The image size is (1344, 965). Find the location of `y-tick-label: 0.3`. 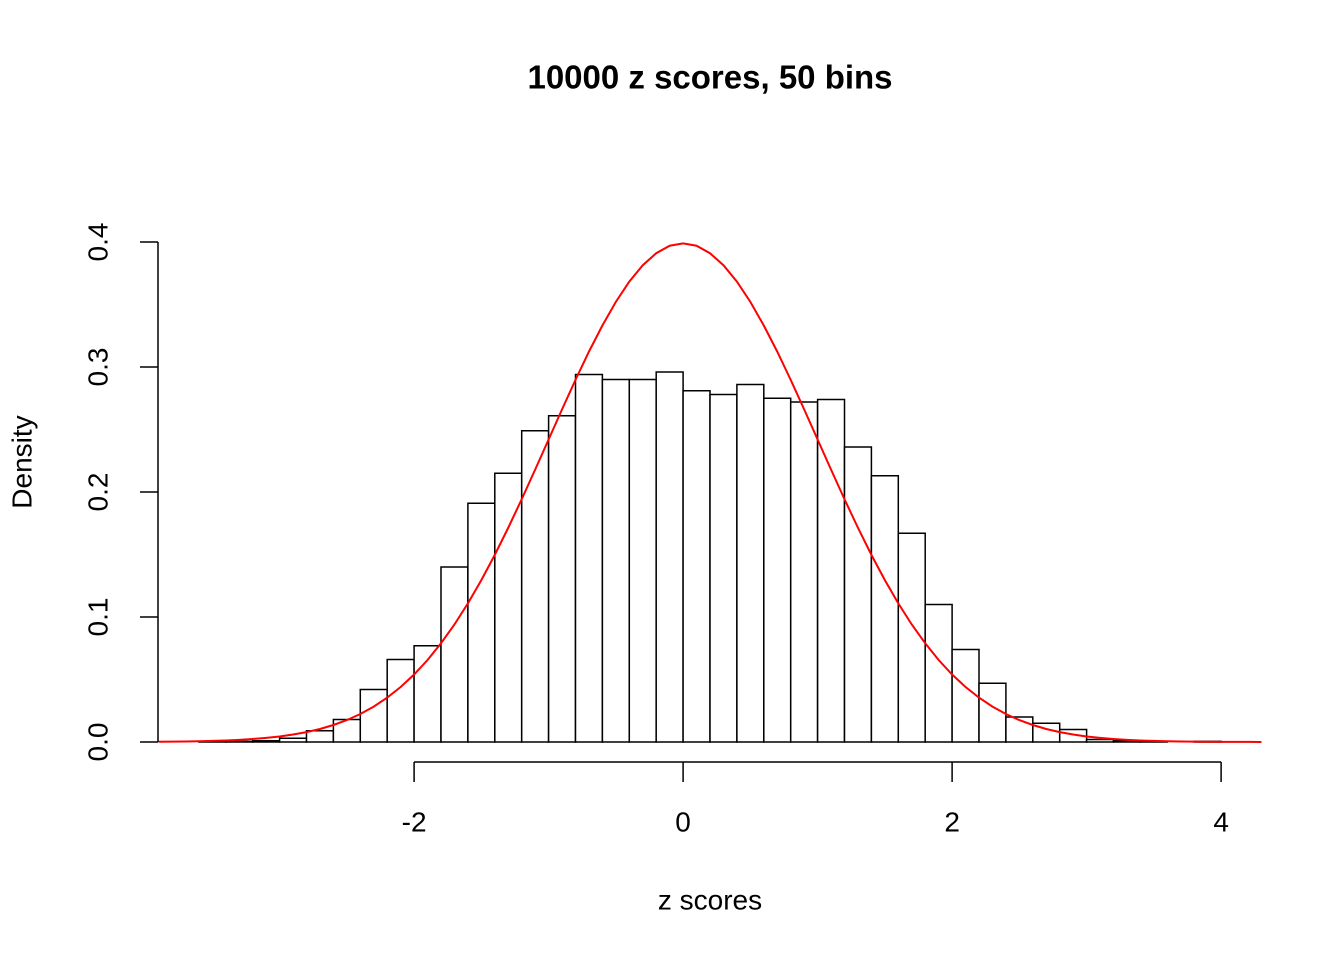

y-tick-label: 0.3 is located at coordinates (97, 367).